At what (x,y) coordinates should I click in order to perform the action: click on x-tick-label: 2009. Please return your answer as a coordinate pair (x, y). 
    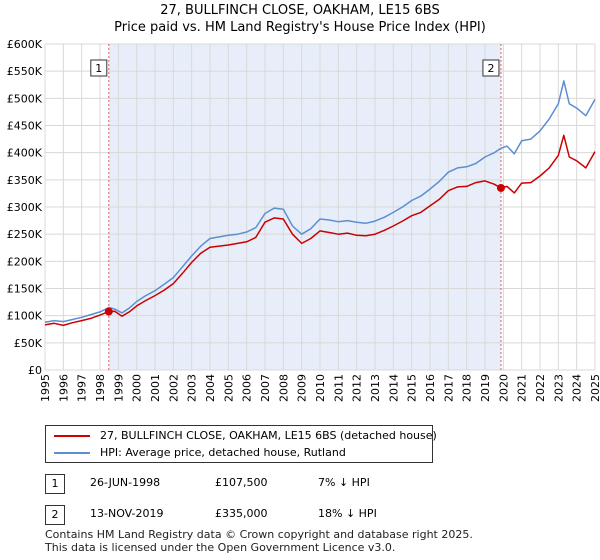
    Looking at the image, I should click on (302, 388).